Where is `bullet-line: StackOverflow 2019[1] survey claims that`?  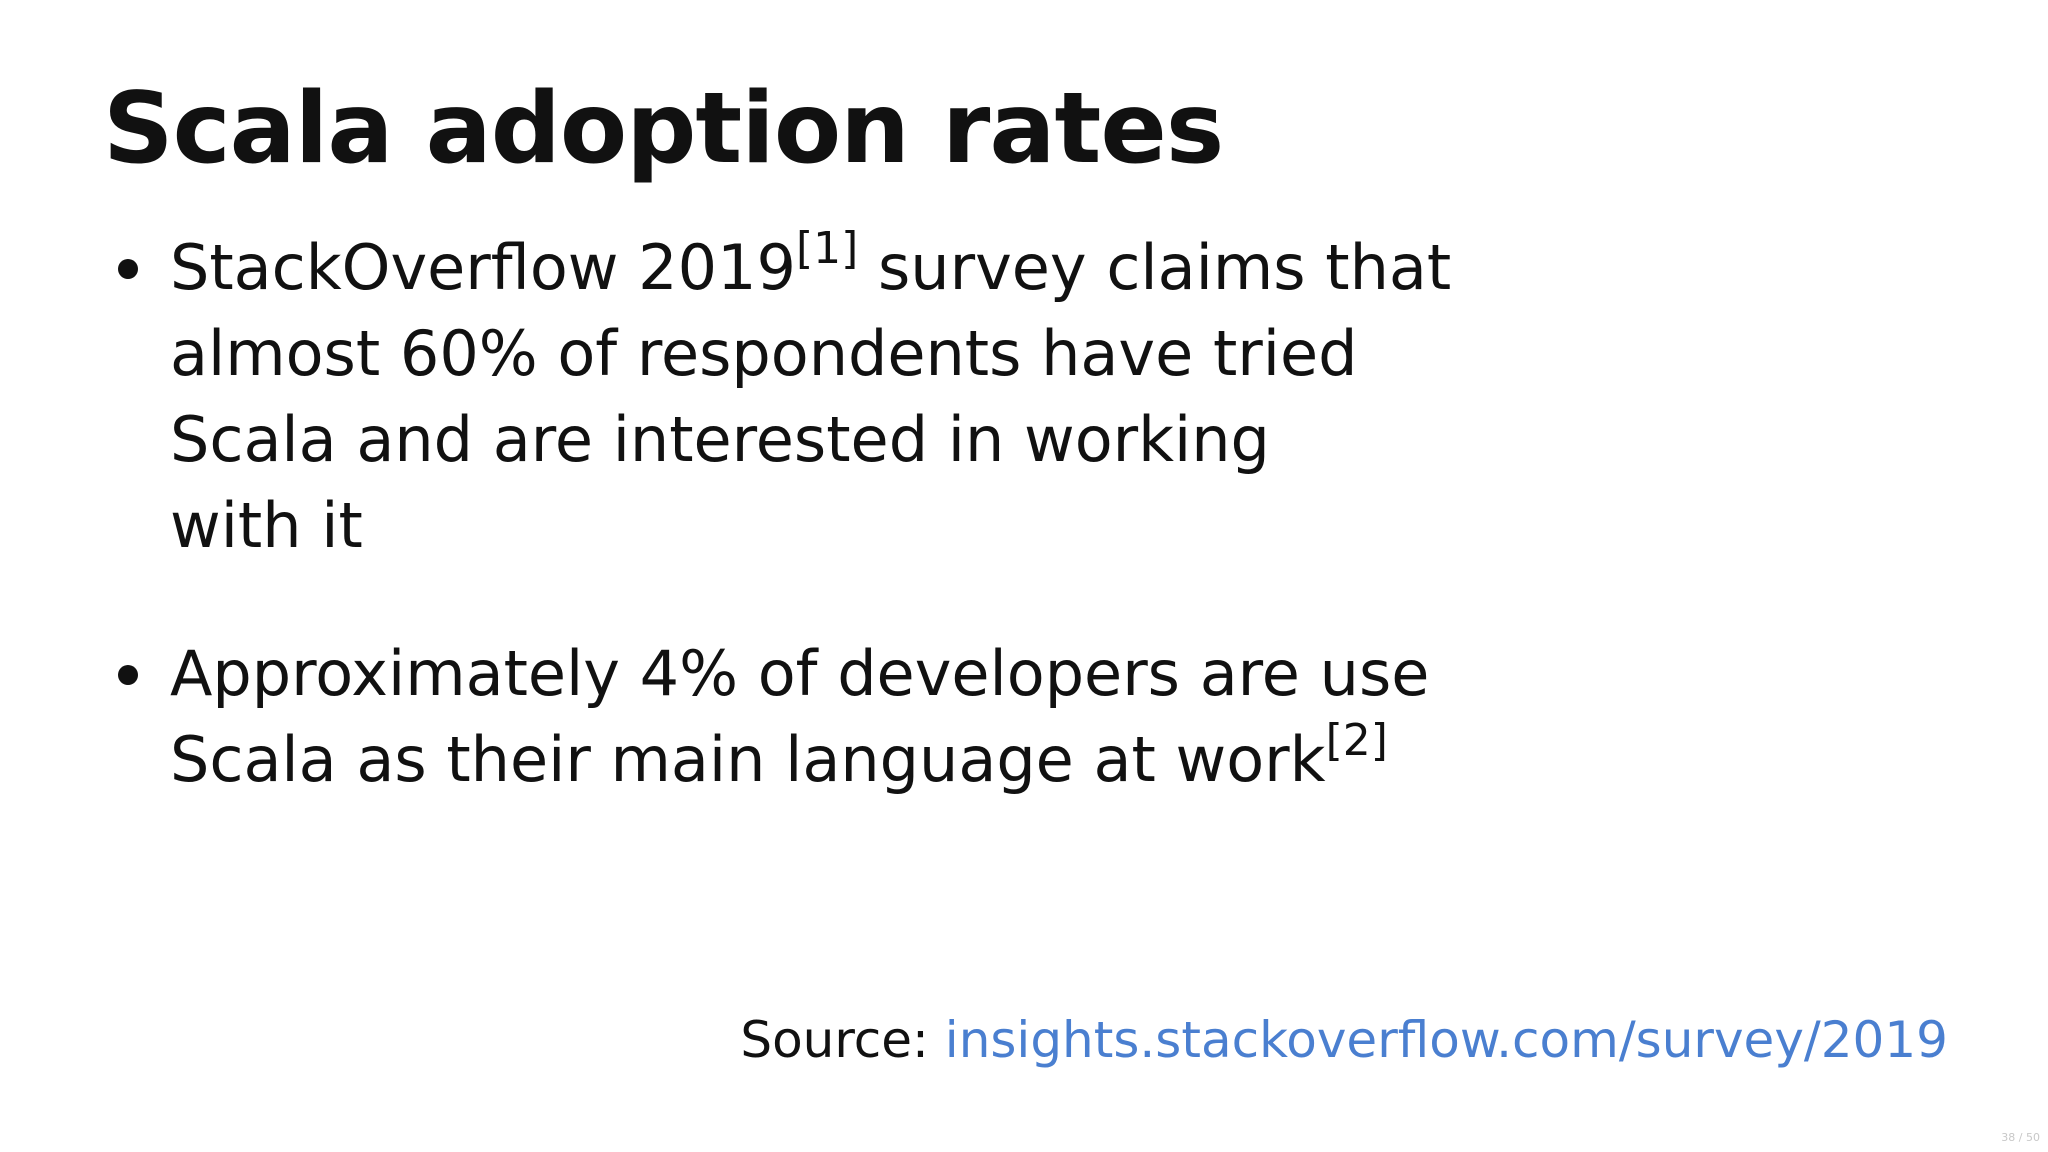
bullet-line: StackOverflow 2019[1] survey claims that is located at coordinates (840, 268).